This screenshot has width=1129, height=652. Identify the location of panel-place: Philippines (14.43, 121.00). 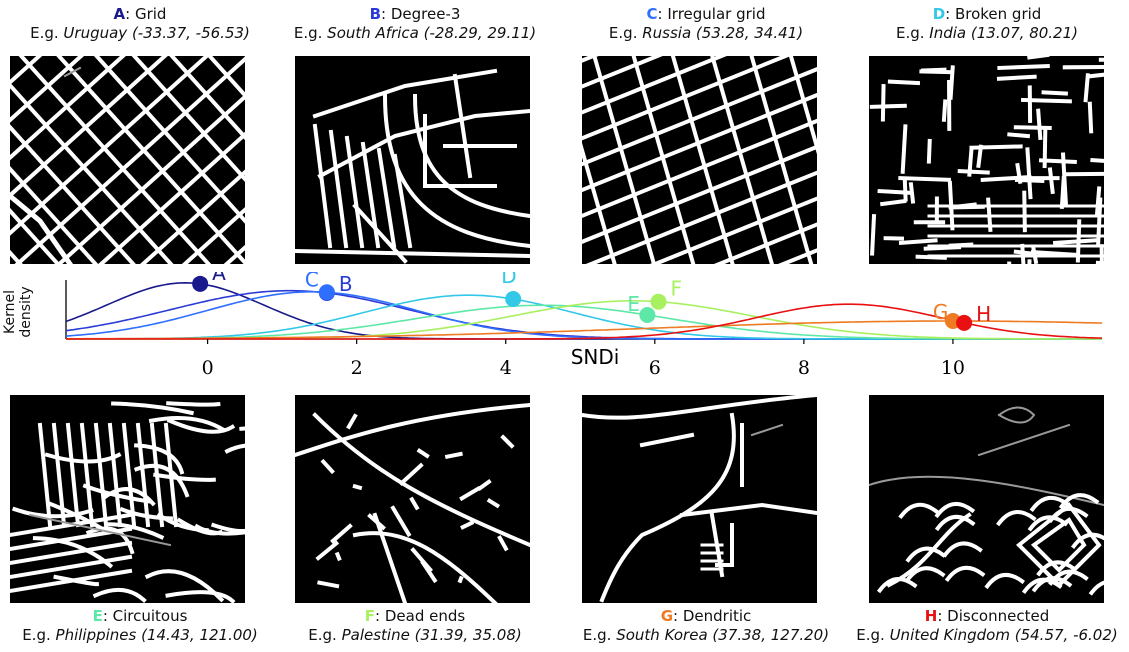
(156, 635).